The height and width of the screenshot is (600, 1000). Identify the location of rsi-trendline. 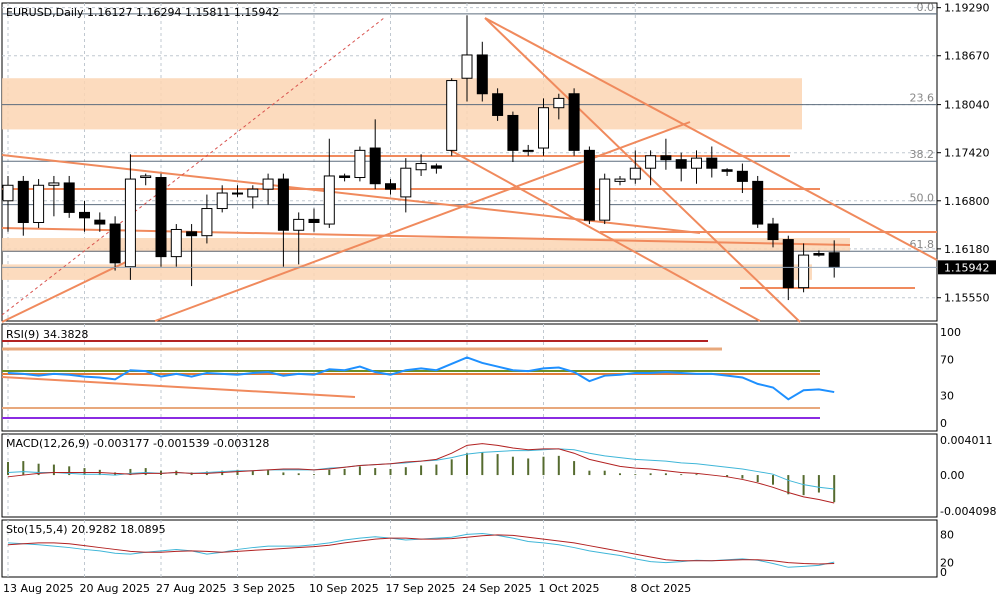
(178, 387).